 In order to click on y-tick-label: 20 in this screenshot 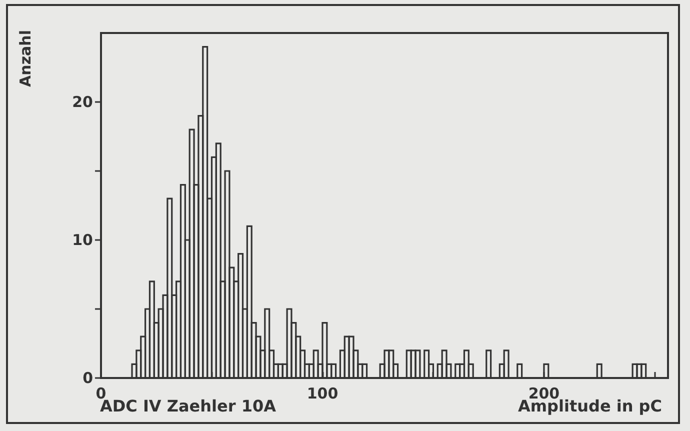, I will do `click(82, 102)`.